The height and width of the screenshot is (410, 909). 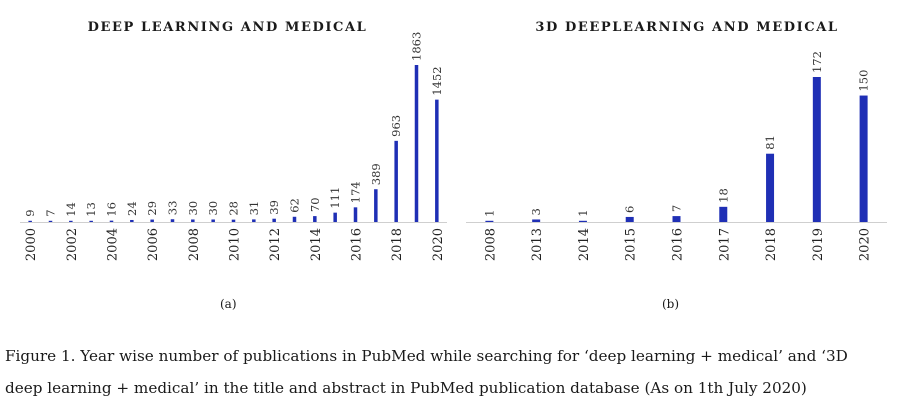 I want to click on chart-a-tick-label: 2012, so click(x=275, y=244).